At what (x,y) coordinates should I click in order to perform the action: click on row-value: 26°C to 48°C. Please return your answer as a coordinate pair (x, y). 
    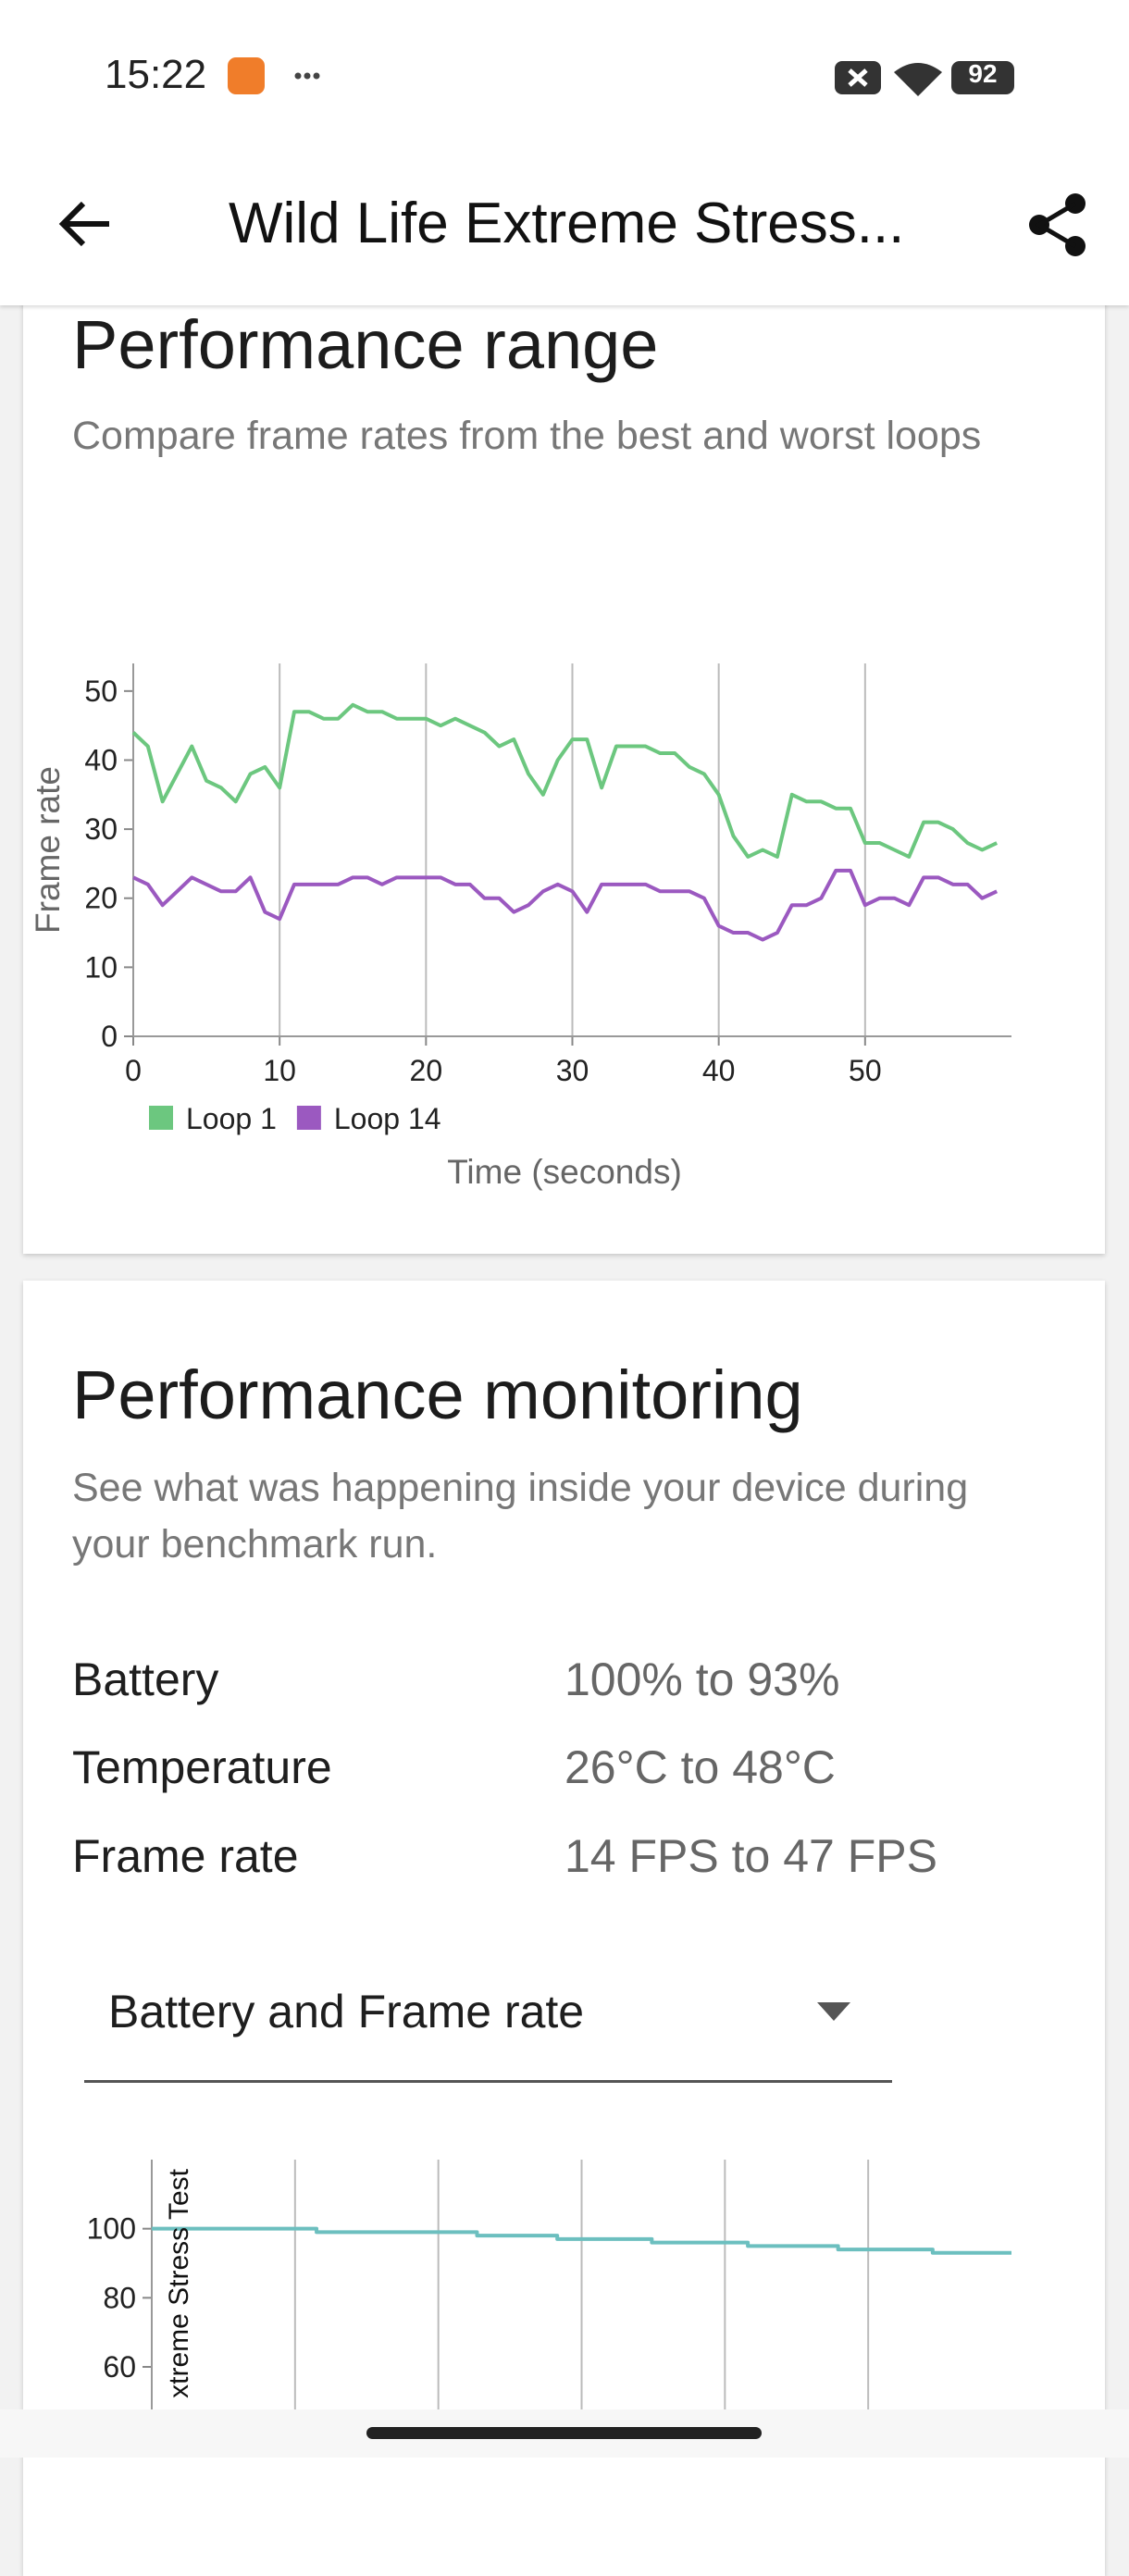
    Looking at the image, I should click on (700, 1767).